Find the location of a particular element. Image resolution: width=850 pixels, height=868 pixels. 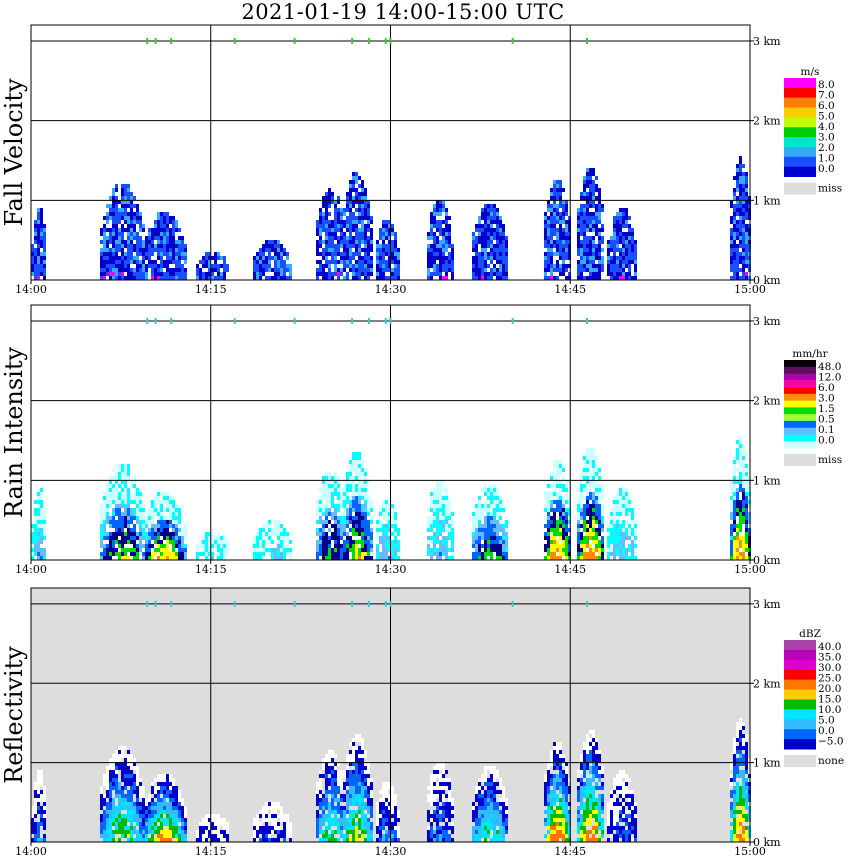

reflectivity-legend-label: 0.0 is located at coordinates (826, 731).